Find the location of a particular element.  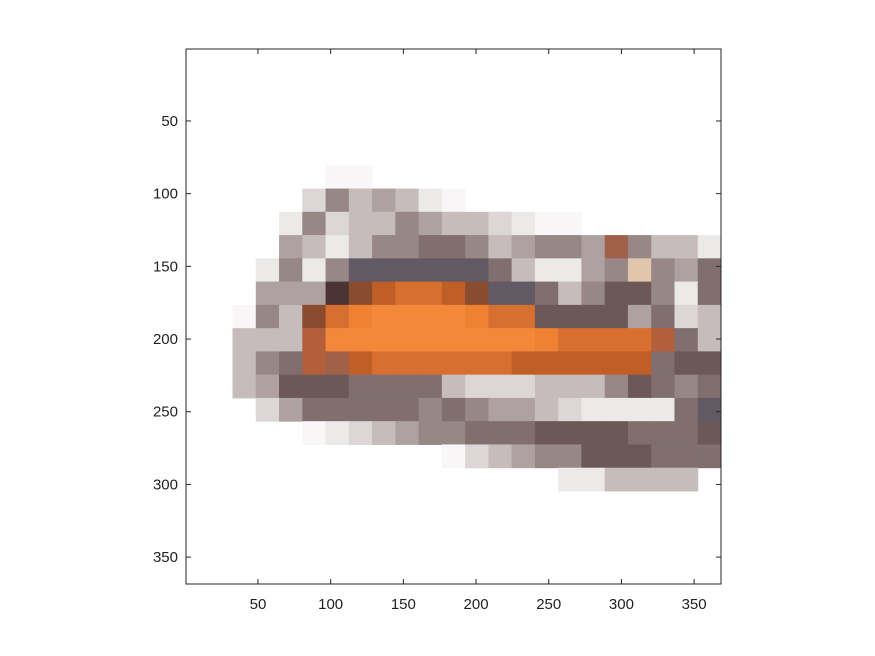

x-tick-label: 350 is located at coordinates (694, 604).